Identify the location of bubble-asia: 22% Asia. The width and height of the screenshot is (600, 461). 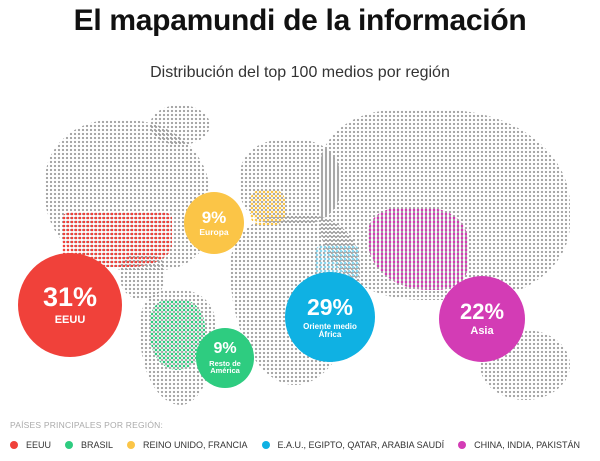
(482, 319).